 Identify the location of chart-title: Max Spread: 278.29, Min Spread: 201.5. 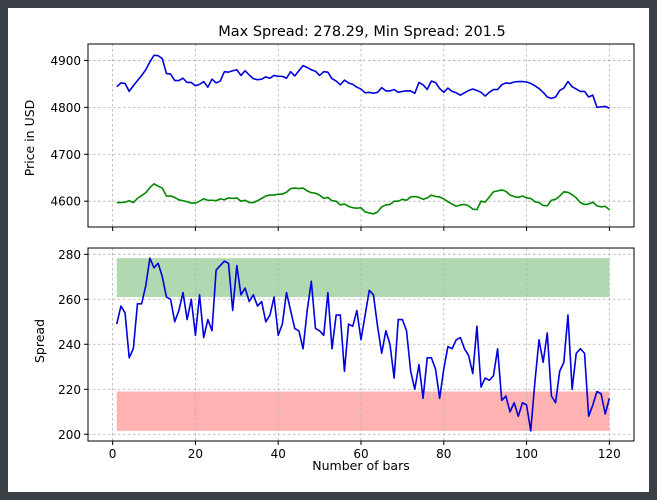
(362, 32).